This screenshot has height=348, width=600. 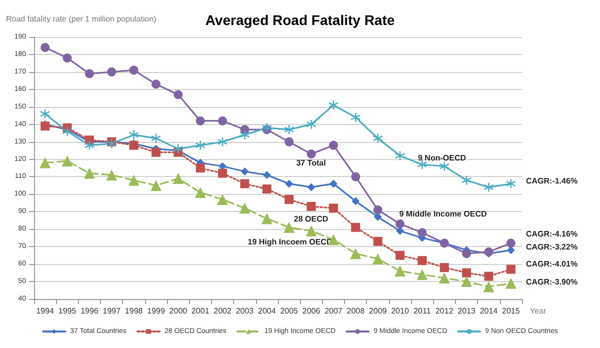 What do you see at coordinates (467, 311) in the screenshot?
I see `x-tick-label: 2013` at bounding box center [467, 311].